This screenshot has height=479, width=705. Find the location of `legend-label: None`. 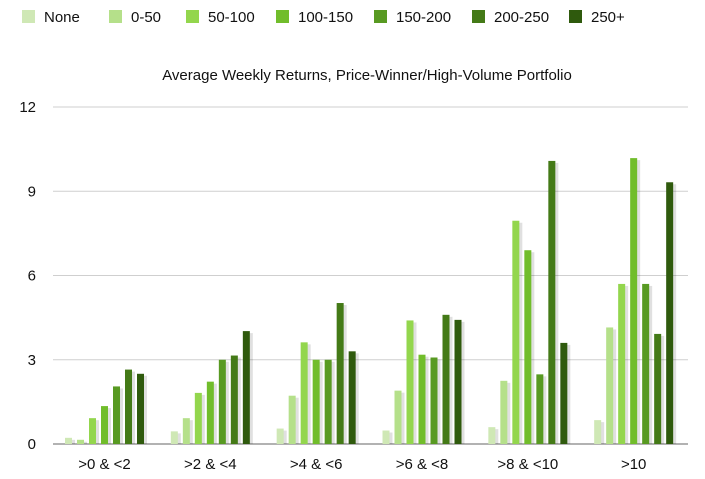

legend-label: None is located at coordinates (62, 17).